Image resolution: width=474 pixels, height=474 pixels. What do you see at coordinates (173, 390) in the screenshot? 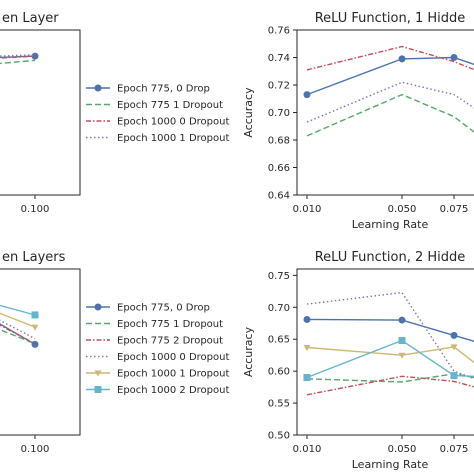
I see `legend-label: Epoch 1000 2 Dropout` at bounding box center [173, 390].